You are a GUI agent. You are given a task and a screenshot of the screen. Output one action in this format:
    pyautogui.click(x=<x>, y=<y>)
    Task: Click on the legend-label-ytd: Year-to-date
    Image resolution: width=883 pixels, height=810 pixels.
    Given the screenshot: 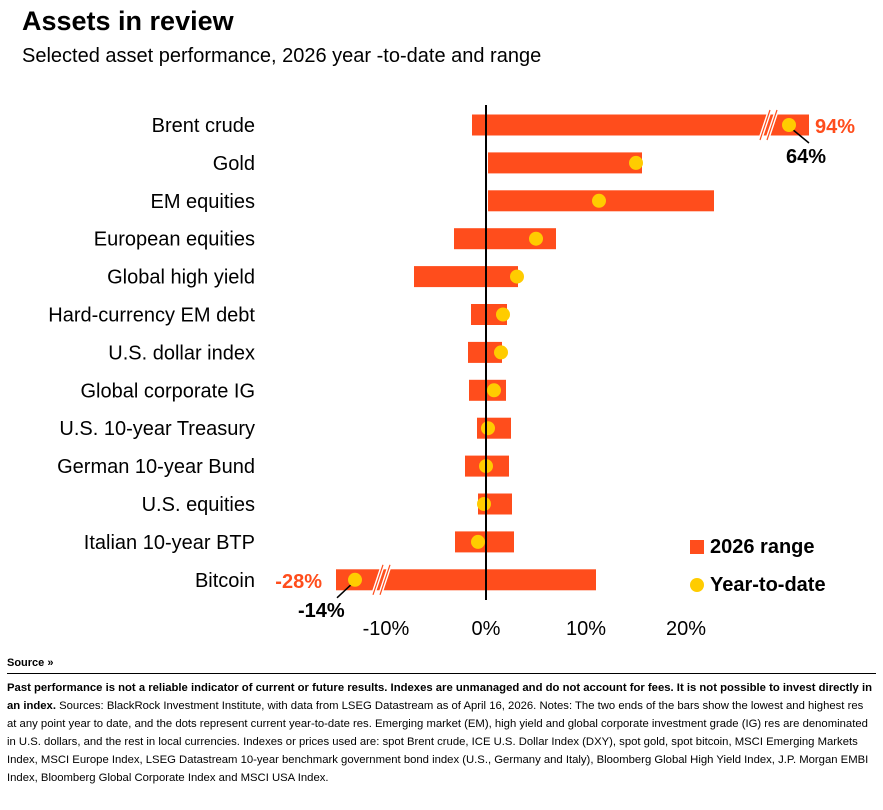 What is the action you would take?
    pyautogui.click(x=768, y=584)
    